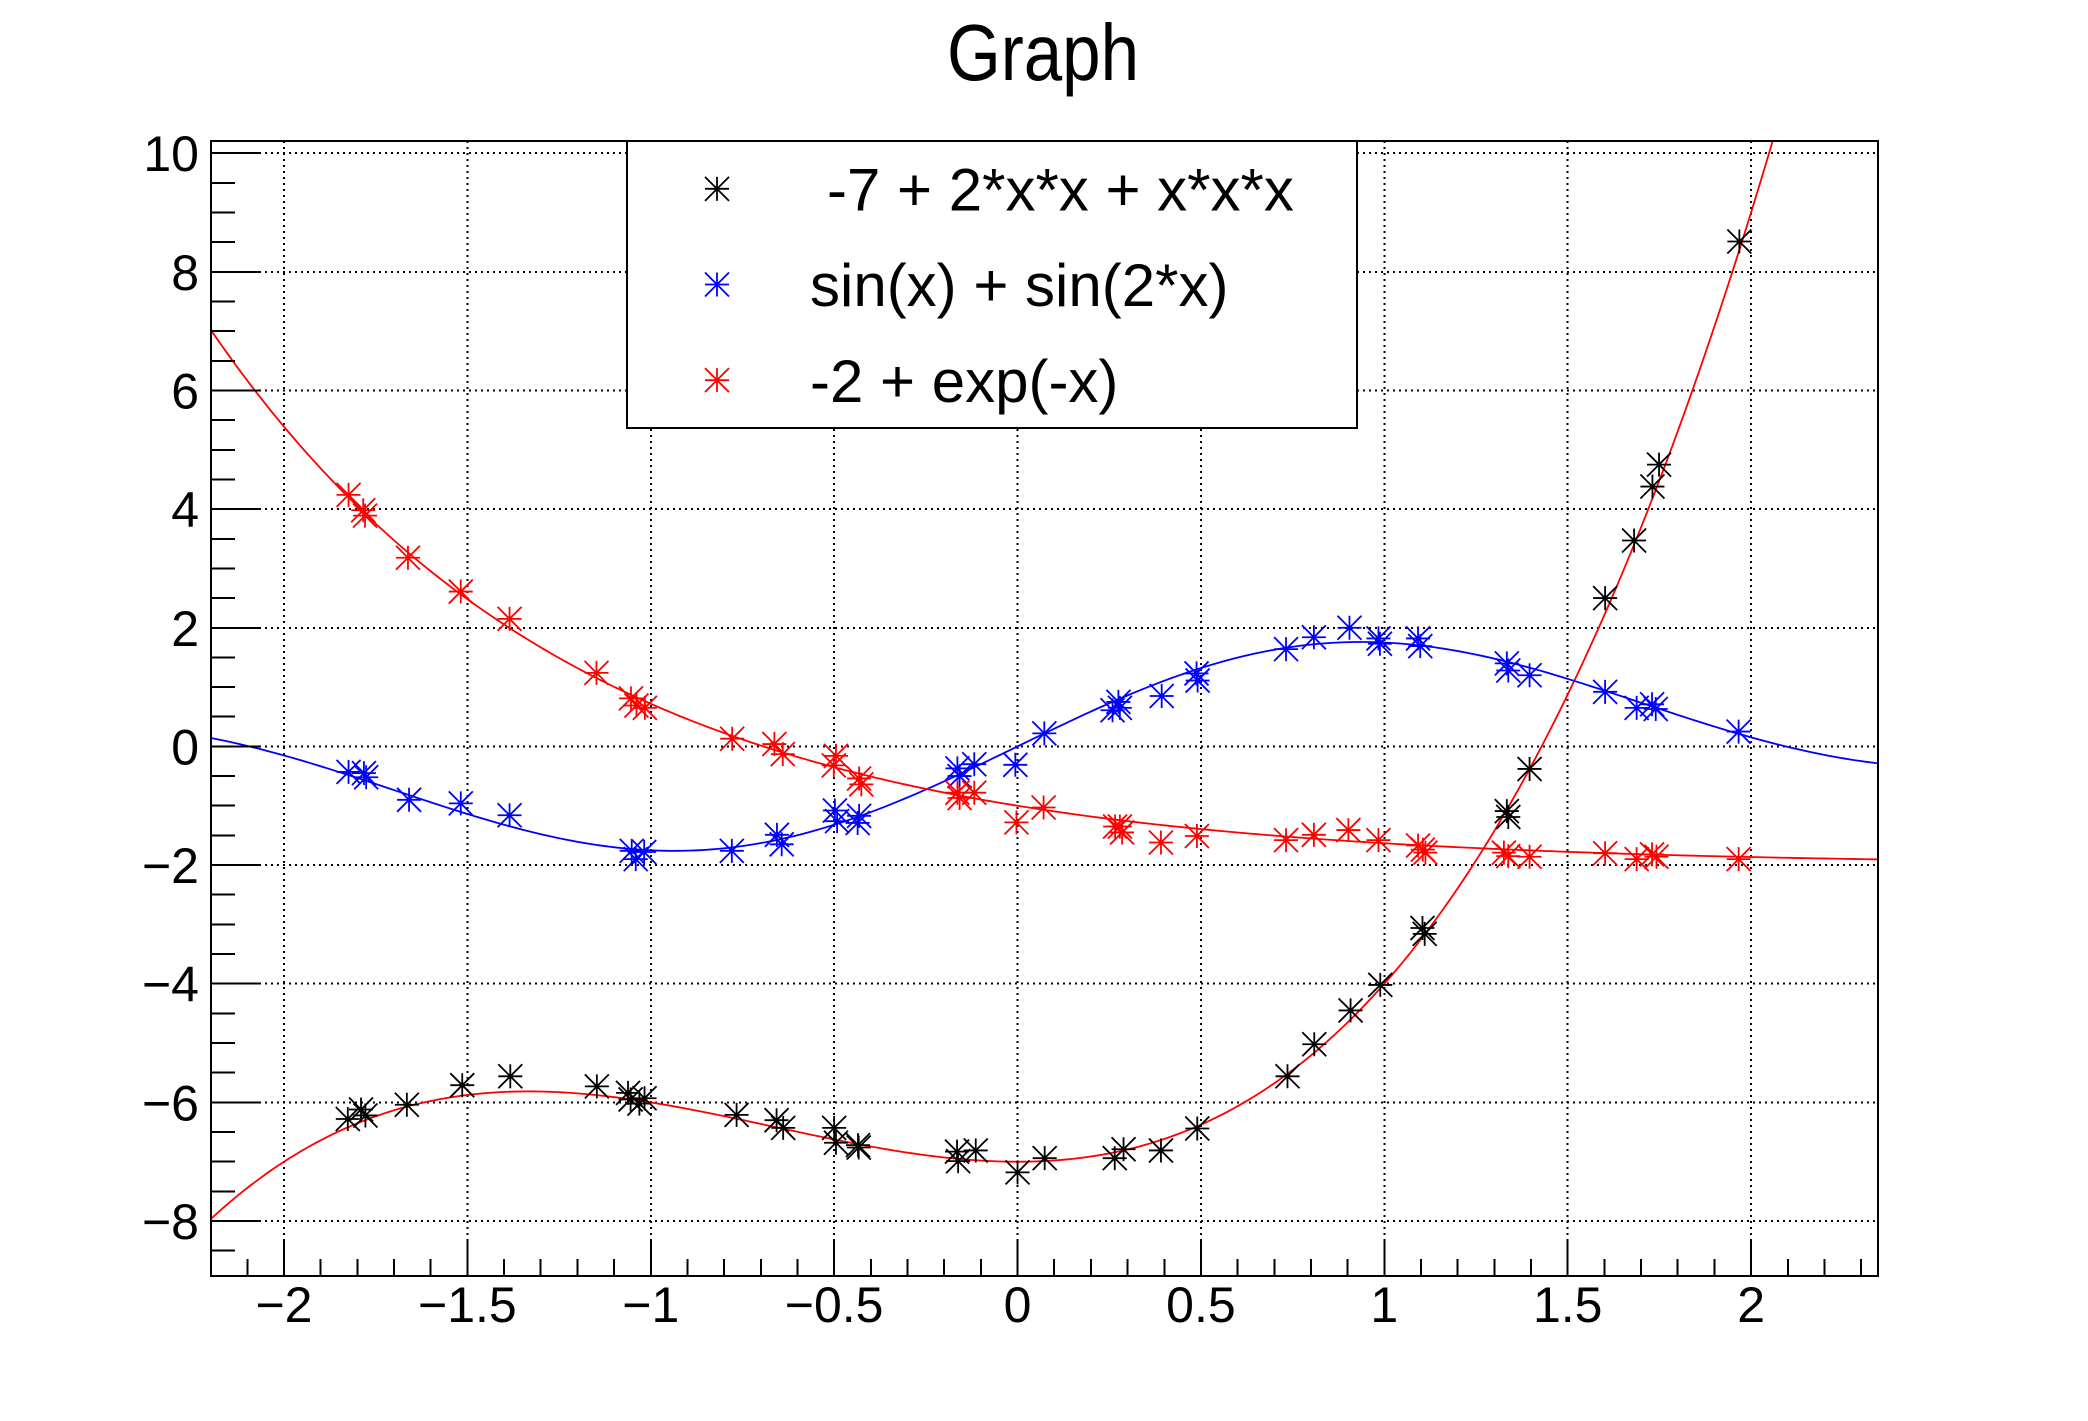 The width and height of the screenshot is (2088, 1421). What do you see at coordinates (1060, 189) in the screenshot?
I see `legend-label: -7 + 2*x*x + x*x*x` at bounding box center [1060, 189].